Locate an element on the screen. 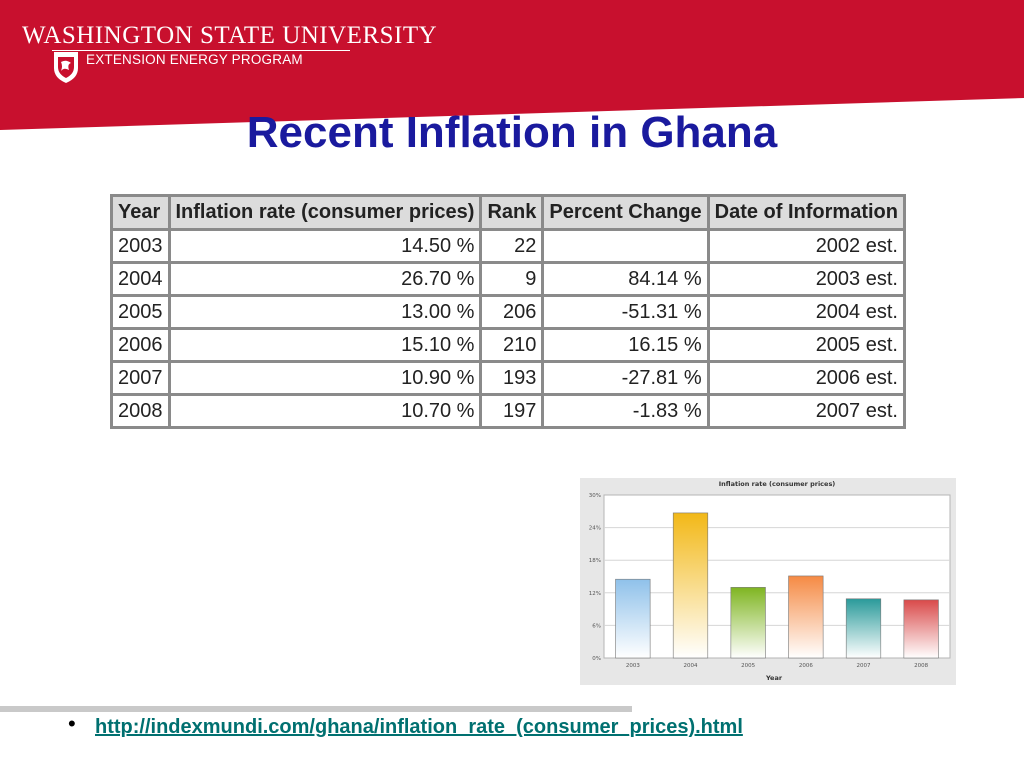 The height and width of the screenshot is (768, 1024). bar-2007 is located at coordinates (863, 628).